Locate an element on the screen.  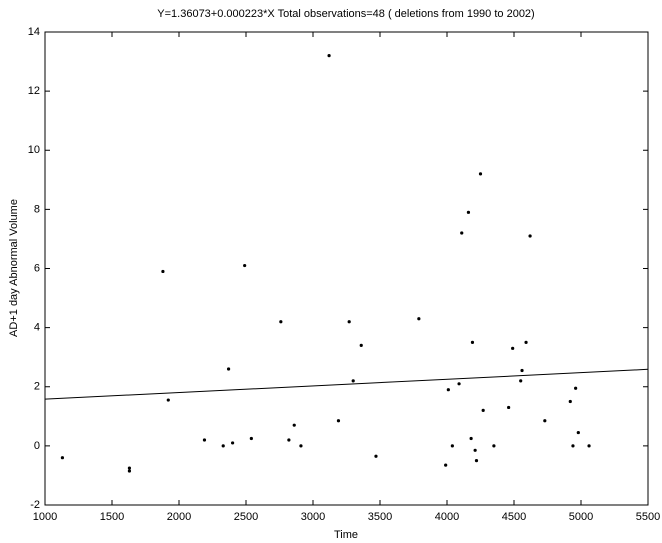
y-tick-label: 8 is located at coordinates (37, 209).